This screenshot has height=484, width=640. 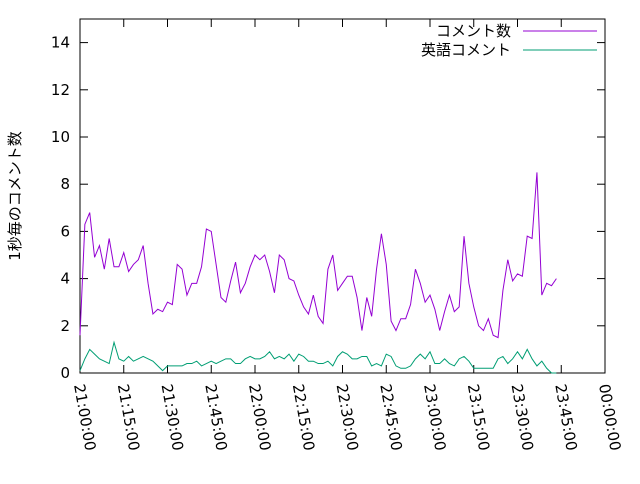 What do you see at coordinates (466, 50) in the screenshot?
I see `legend-label: 英語コメント` at bounding box center [466, 50].